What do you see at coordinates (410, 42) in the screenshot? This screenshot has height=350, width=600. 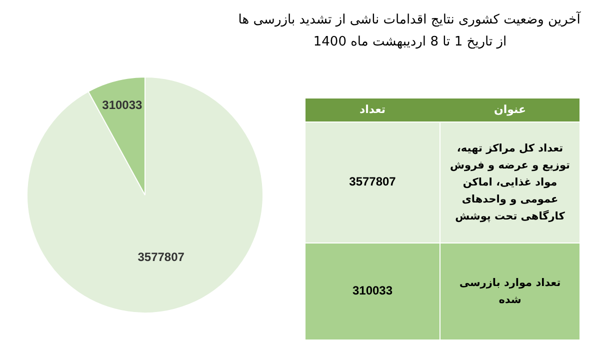 I see `text: از تاریخ 1 تا 8 اردیبهشت ماه 1400` at bounding box center [410, 42].